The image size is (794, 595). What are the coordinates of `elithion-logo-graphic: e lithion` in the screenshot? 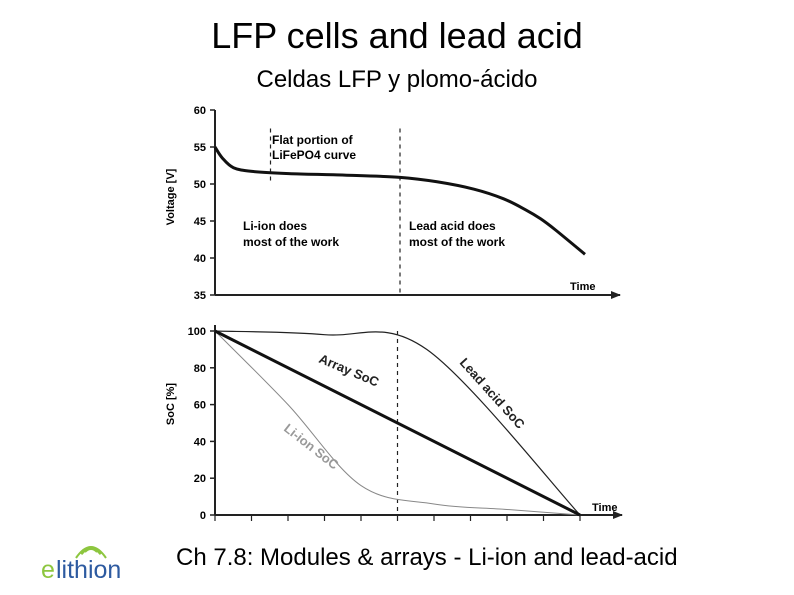 It's located at (81, 565).